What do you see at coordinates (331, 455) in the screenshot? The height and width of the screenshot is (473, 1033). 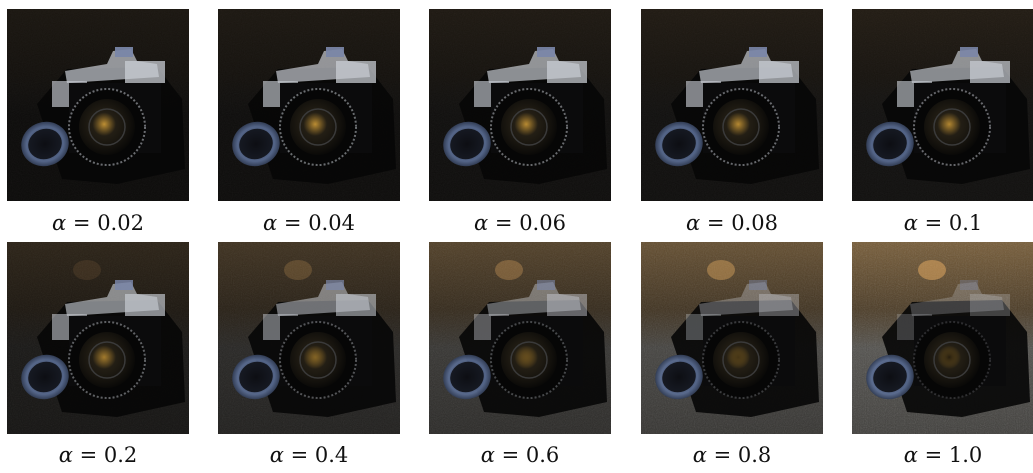 I see `alpha-value: 0.4` at bounding box center [331, 455].